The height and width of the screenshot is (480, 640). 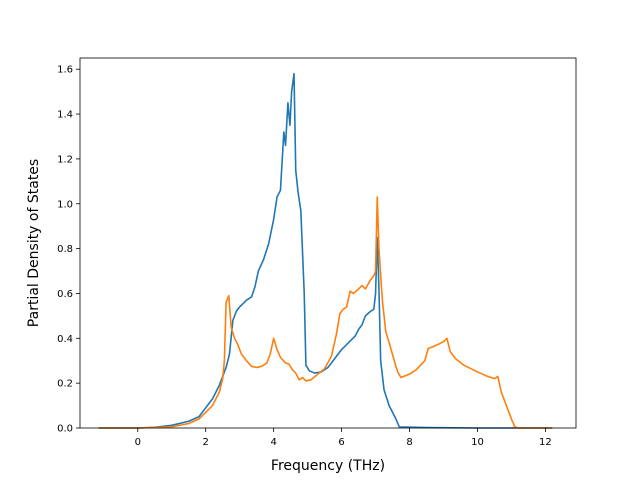 I want to click on x-tick-label: 4, so click(x=273, y=442).